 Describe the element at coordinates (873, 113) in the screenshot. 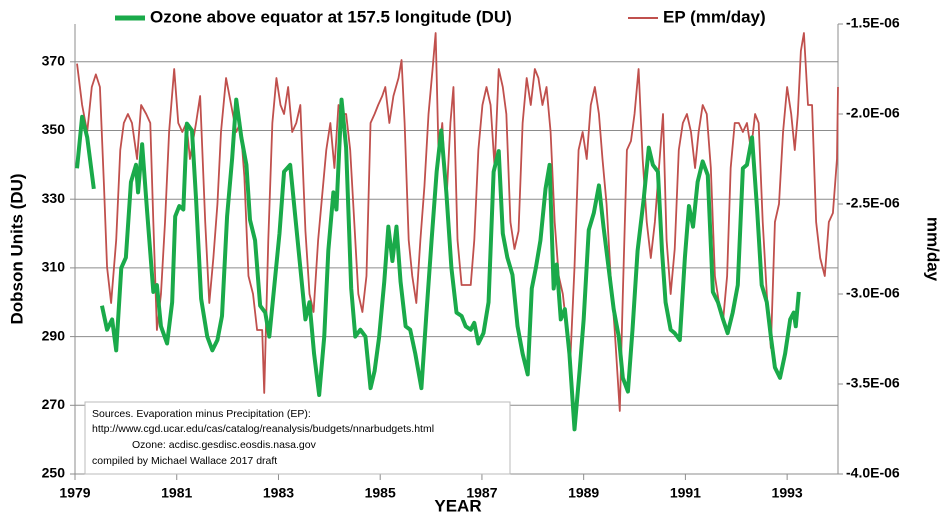

I see `y2-tick-label: -2.0E-06` at that location.